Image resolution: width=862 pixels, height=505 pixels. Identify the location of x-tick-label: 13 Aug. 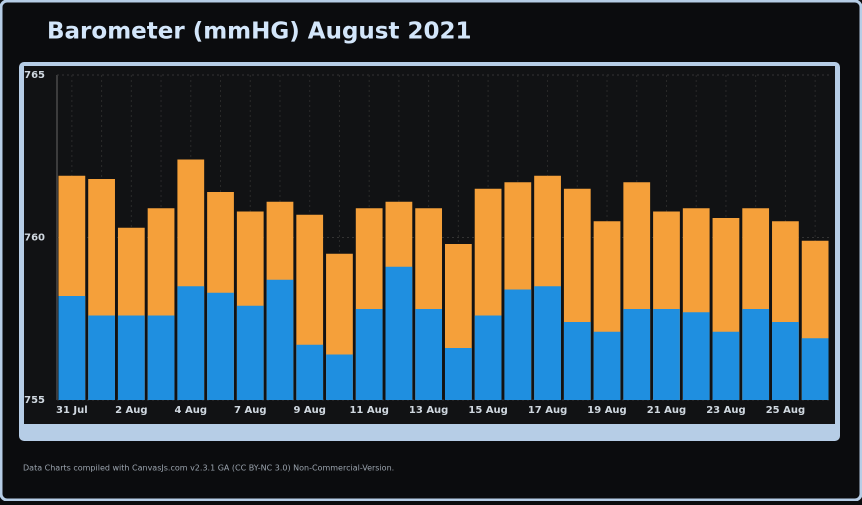
(428, 410).